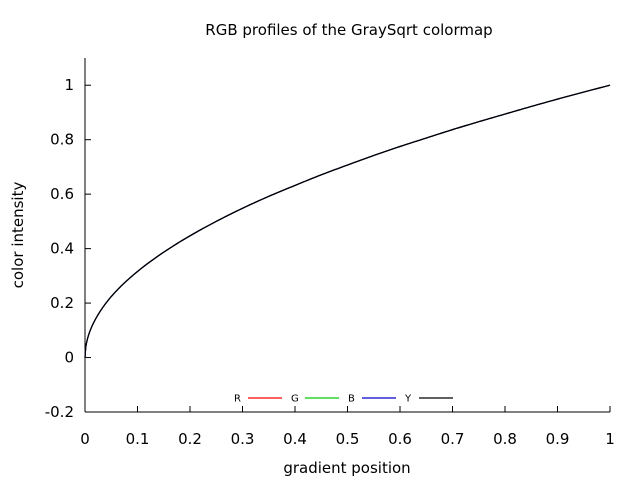 This screenshot has height=480, width=640. I want to click on x-tick-label: 1, so click(610, 439).